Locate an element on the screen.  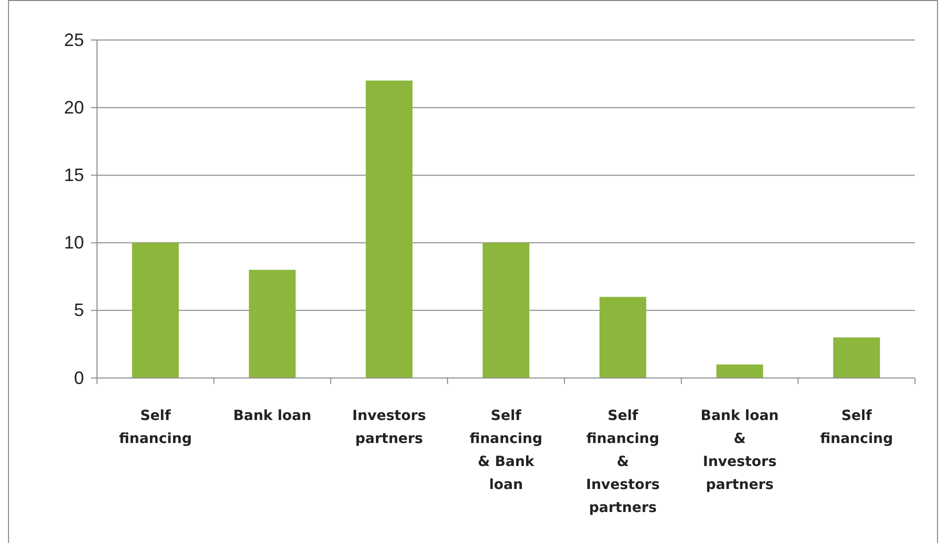
y-tick-label: 15 is located at coordinates (74, 174).